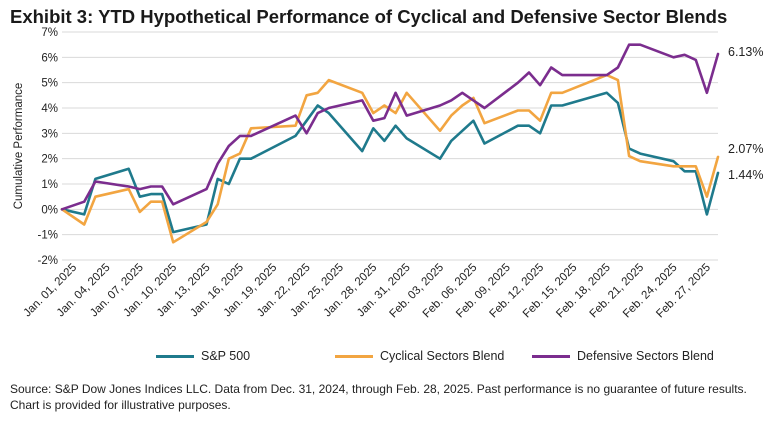 The width and height of the screenshot is (780, 422). I want to click on y-tick-label: 0%, so click(49, 210).